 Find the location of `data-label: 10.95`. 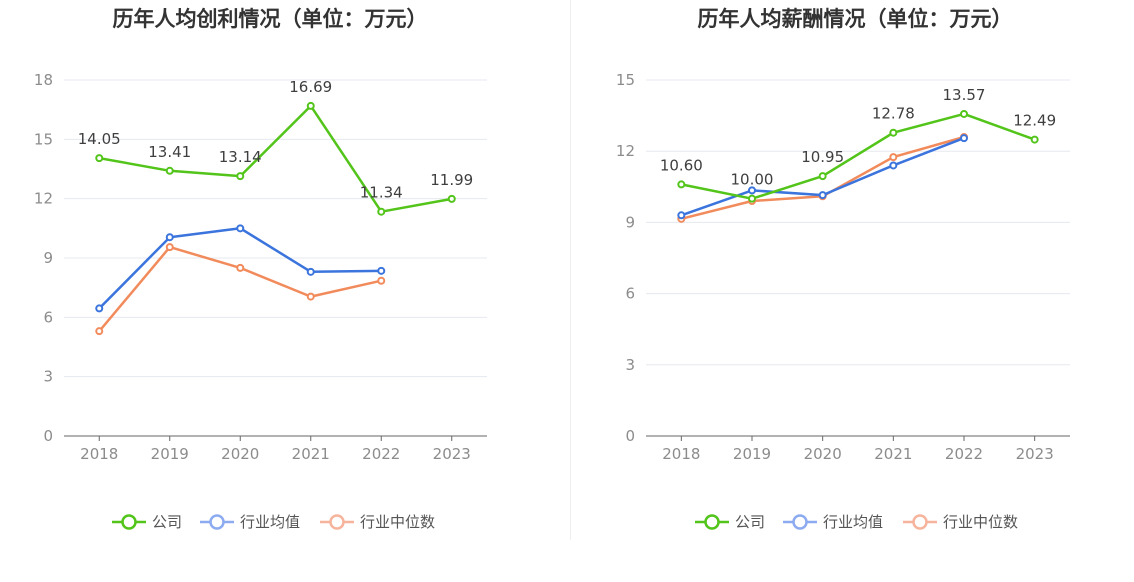

data-label: 10.95 is located at coordinates (822, 157).